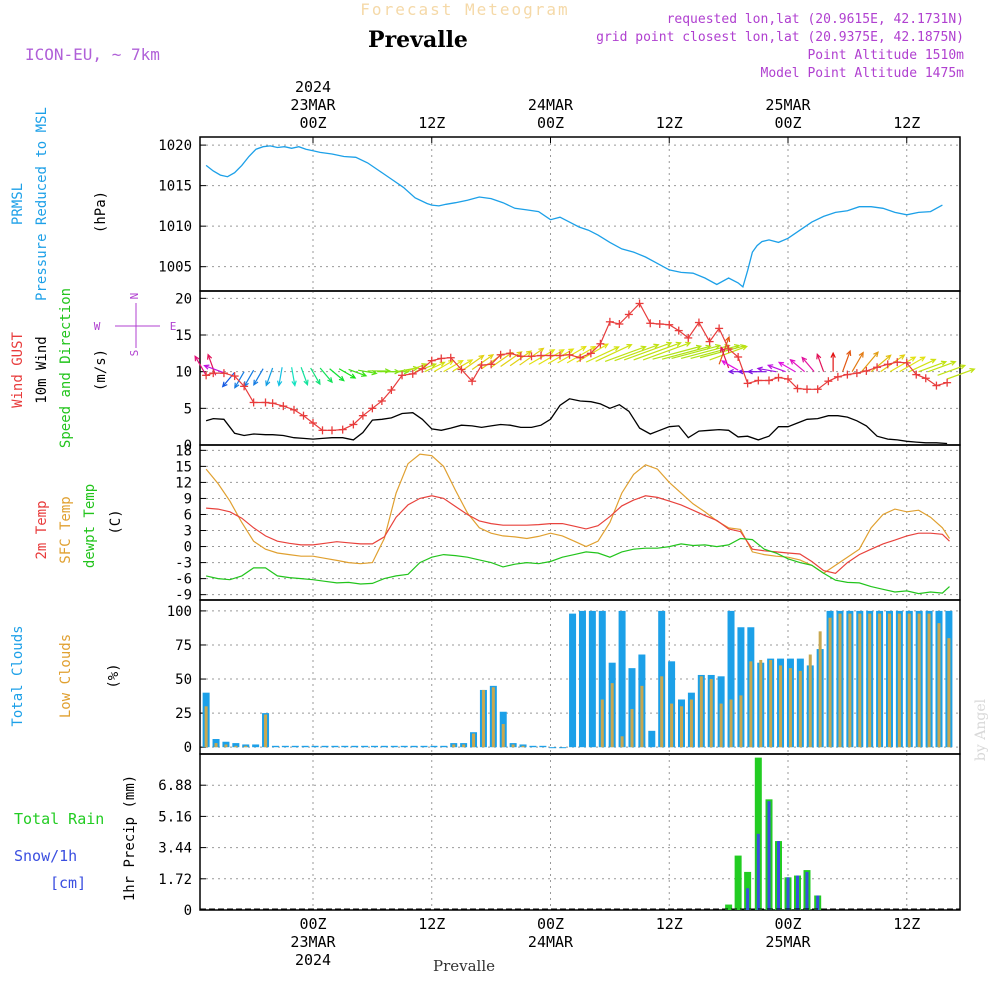 This screenshot has width=1000, height=1000. Describe the element at coordinates (418, 40) in the screenshot. I see `location-title: Prevalle` at that location.